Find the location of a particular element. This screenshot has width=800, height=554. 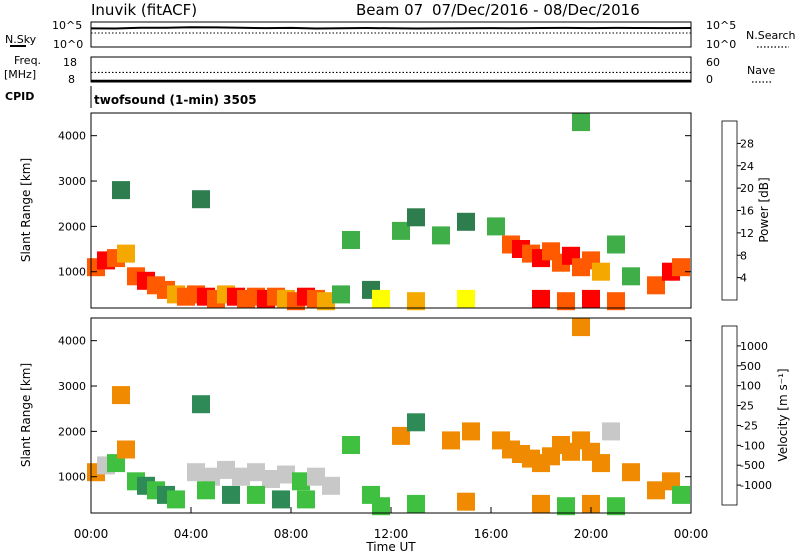

x-tick-label: 08:00 is located at coordinates (291, 534).